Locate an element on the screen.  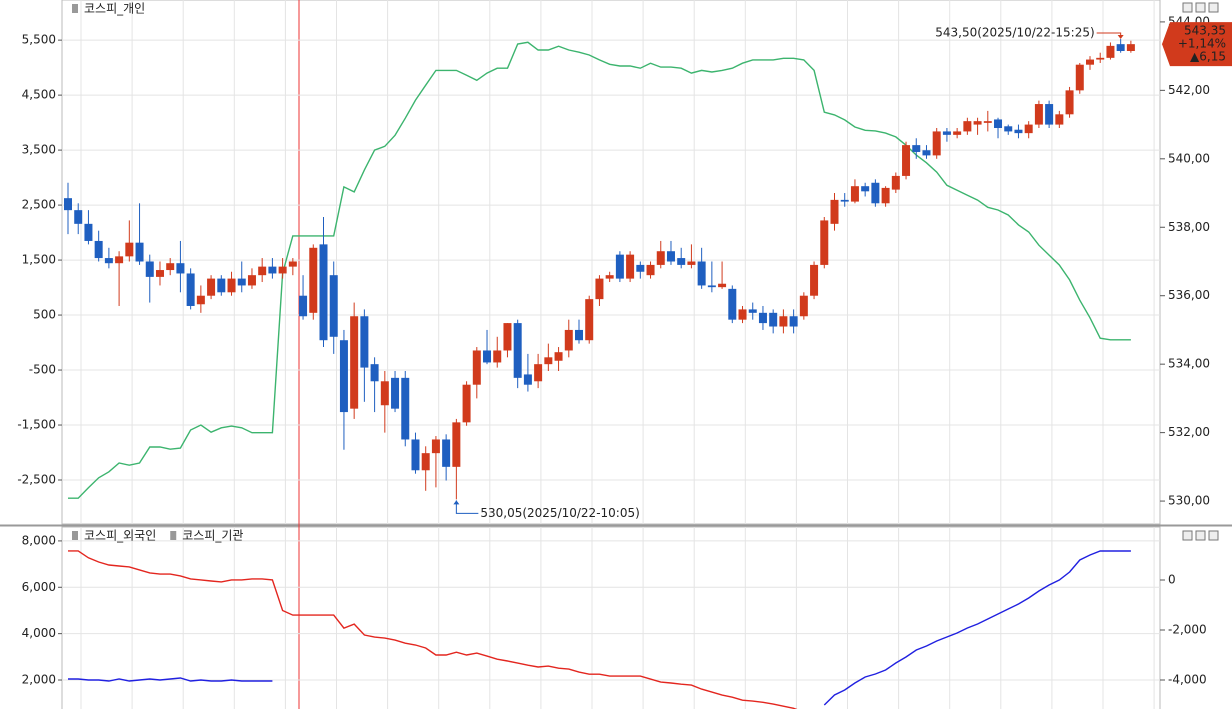
y-tick-label: -500 is located at coordinates (42, 370).